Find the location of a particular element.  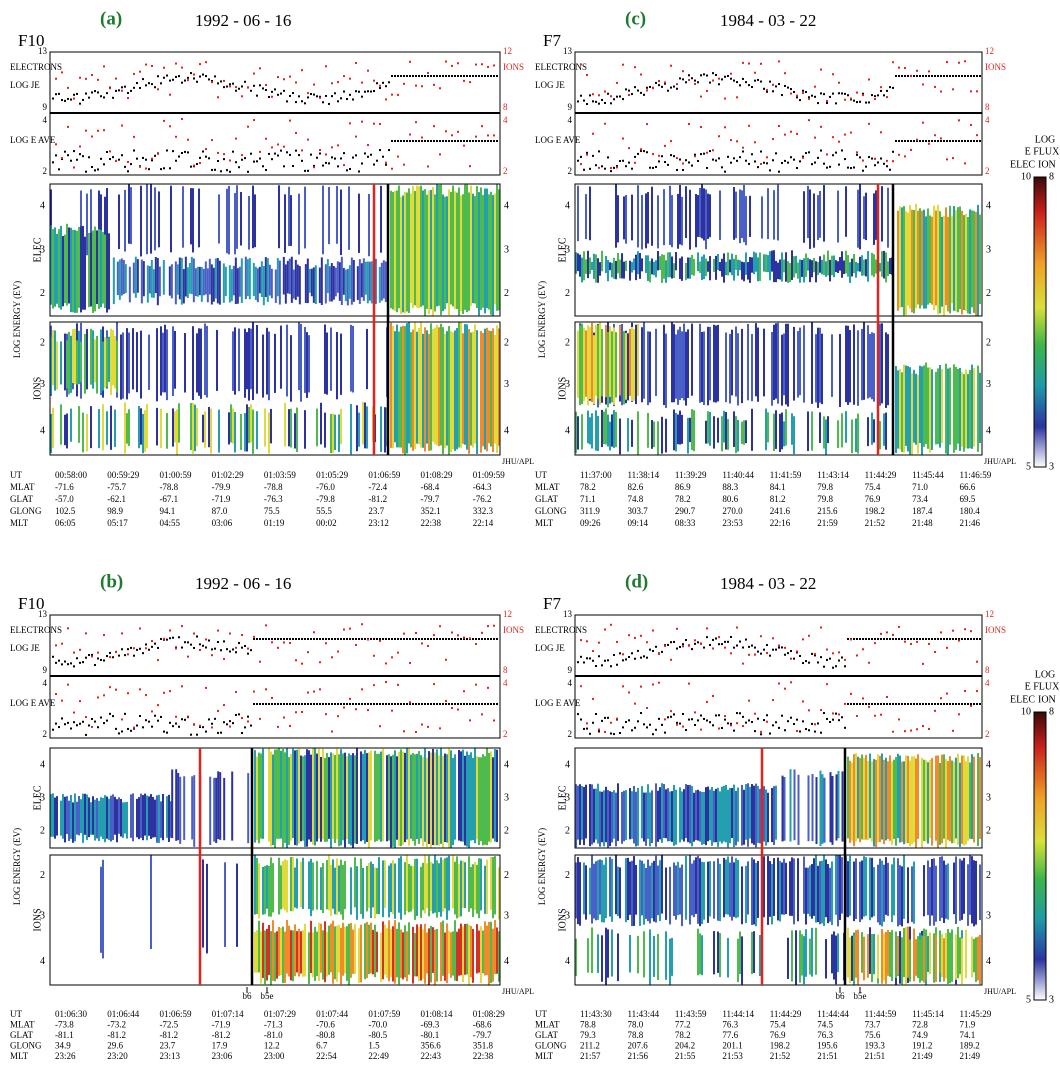

table-value: 11:43:14 is located at coordinates (833, 475).